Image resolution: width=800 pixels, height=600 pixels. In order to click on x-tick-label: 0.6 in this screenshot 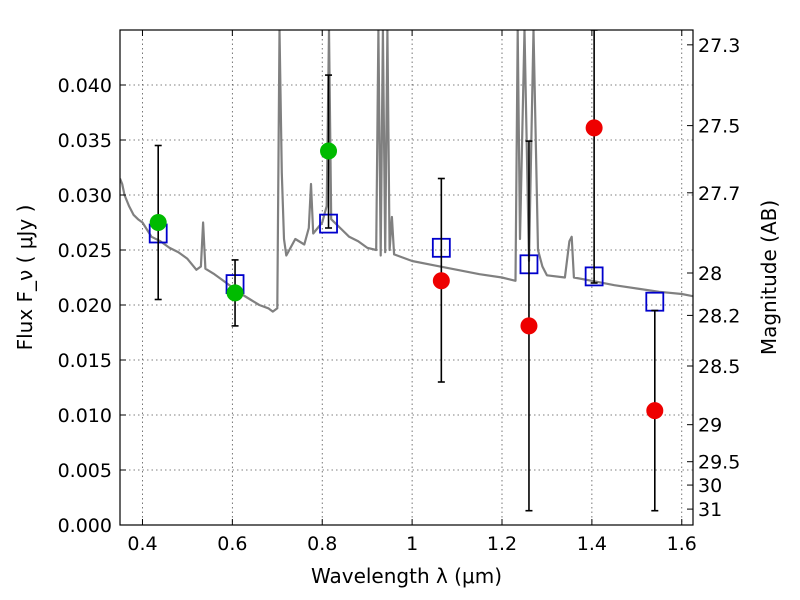, I will do `click(232, 544)`.